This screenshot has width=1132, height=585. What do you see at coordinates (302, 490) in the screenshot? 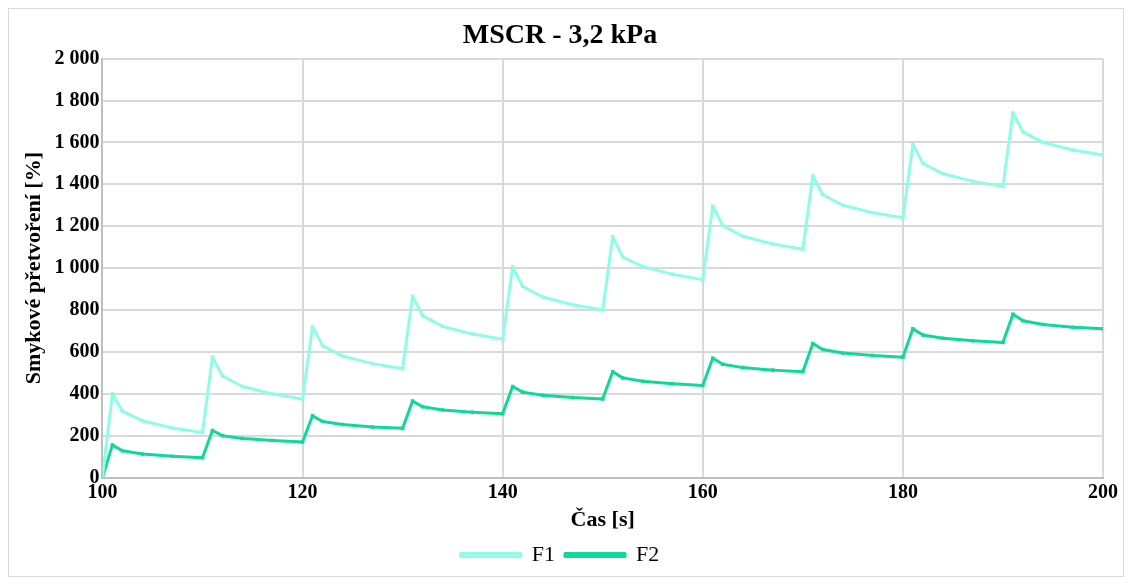
I see `x-tick-label: 120` at bounding box center [302, 490].